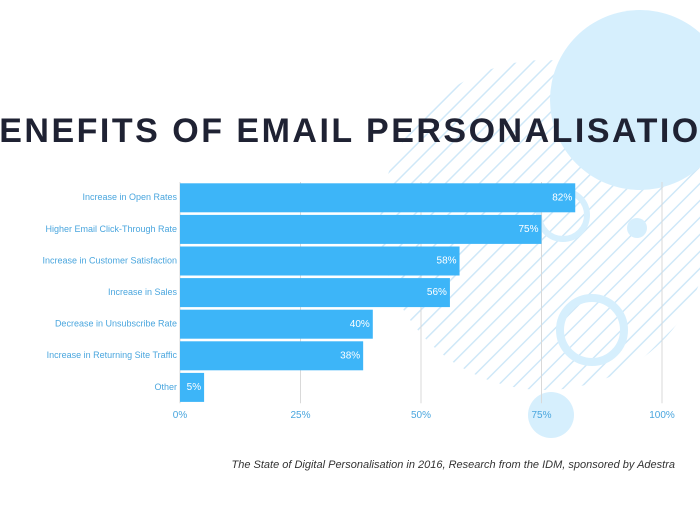  I want to click on y-tick-label: Decrease in Unsubscribe Rate, so click(116, 324).